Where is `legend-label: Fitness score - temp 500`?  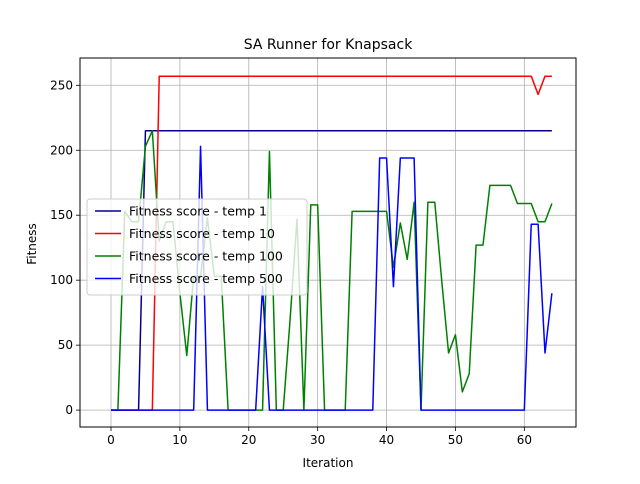 legend-label: Fitness score - temp 500 is located at coordinates (206, 278).